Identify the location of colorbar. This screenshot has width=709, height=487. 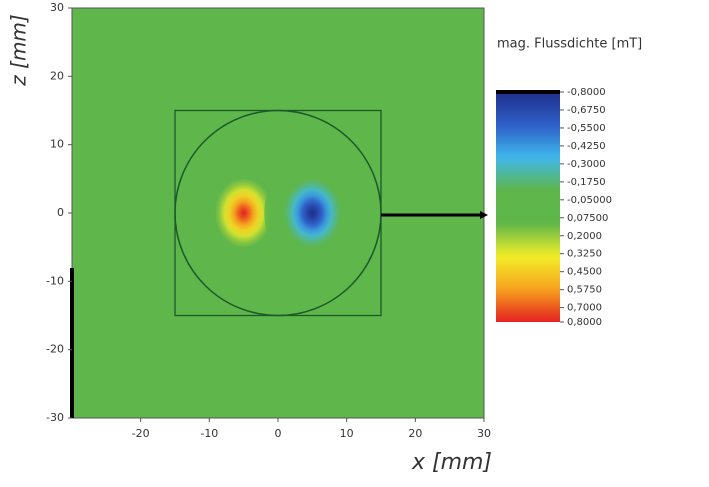
(528, 207).